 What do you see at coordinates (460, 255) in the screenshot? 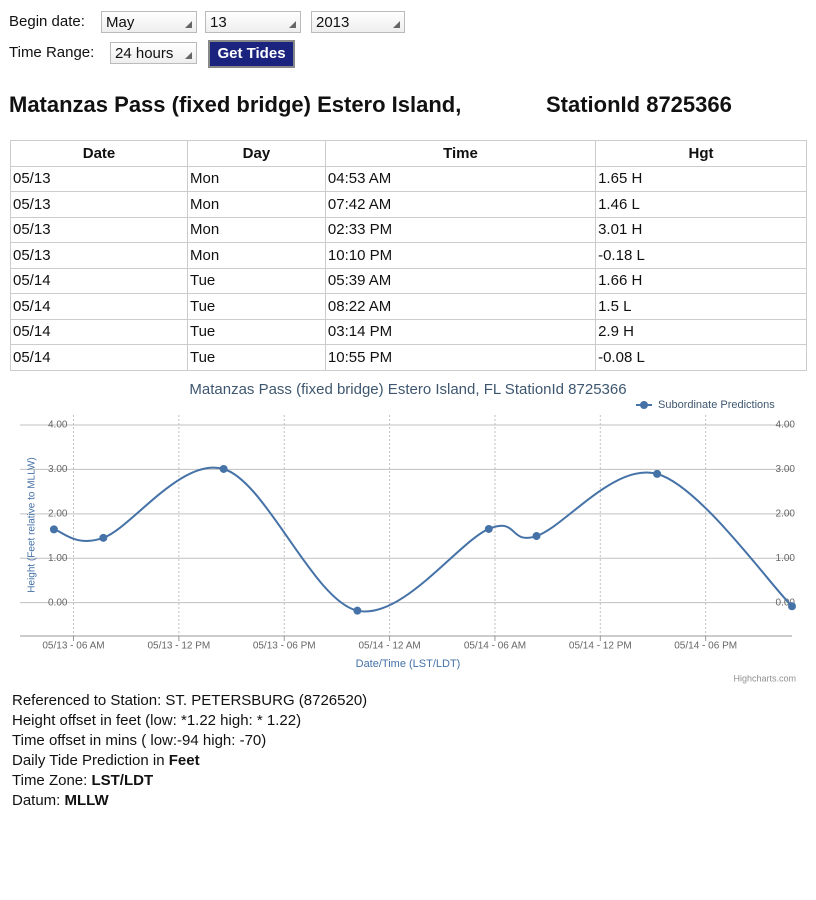
I see `table-cell: 10:10 PM` at bounding box center [460, 255].